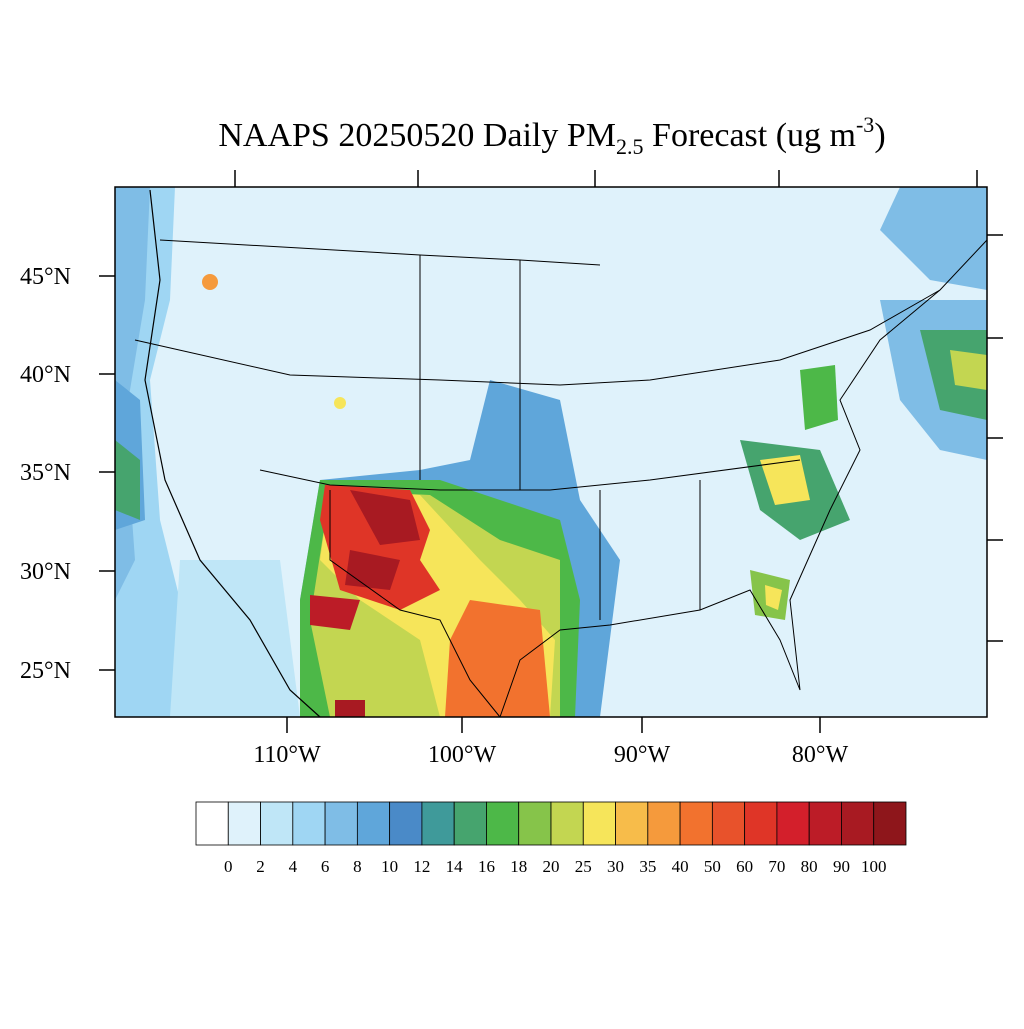  What do you see at coordinates (874, 866) in the screenshot?
I see `colorbar-label: 100` at bounding box center [874, 866].